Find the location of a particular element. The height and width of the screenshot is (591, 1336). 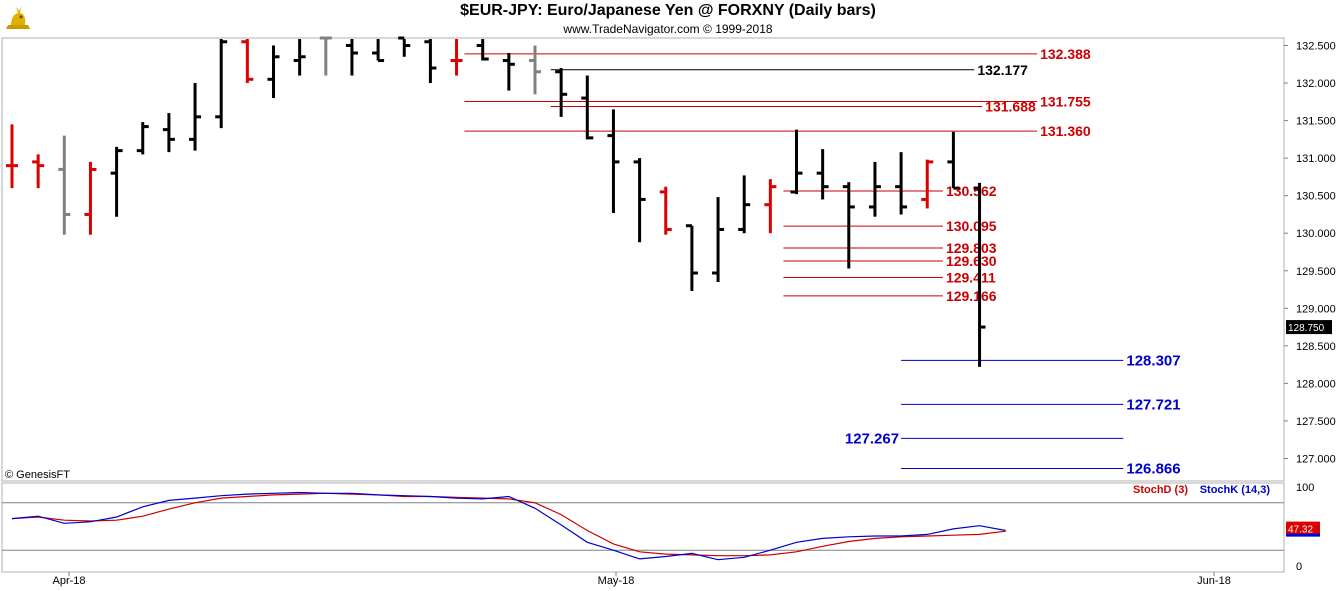

legend-stoch-k: StochK (14,3) is located at coordinates (1235, 490).